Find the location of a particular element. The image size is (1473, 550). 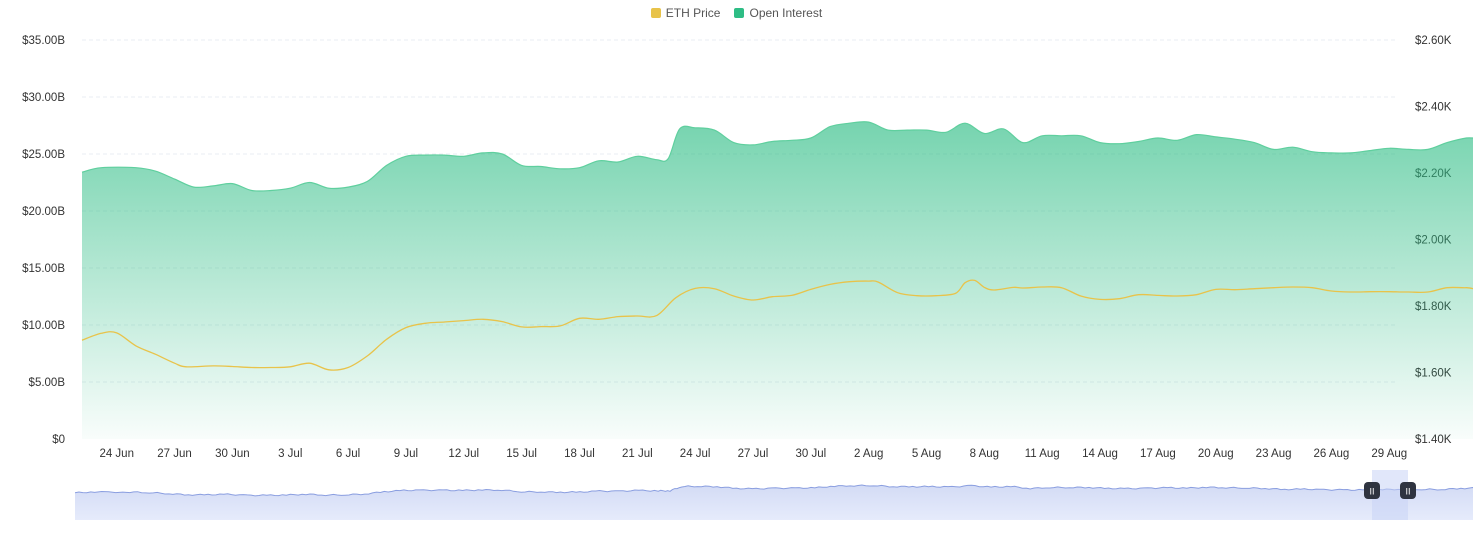

navigator-left-handle: II is located at coordinates (1372, 490).